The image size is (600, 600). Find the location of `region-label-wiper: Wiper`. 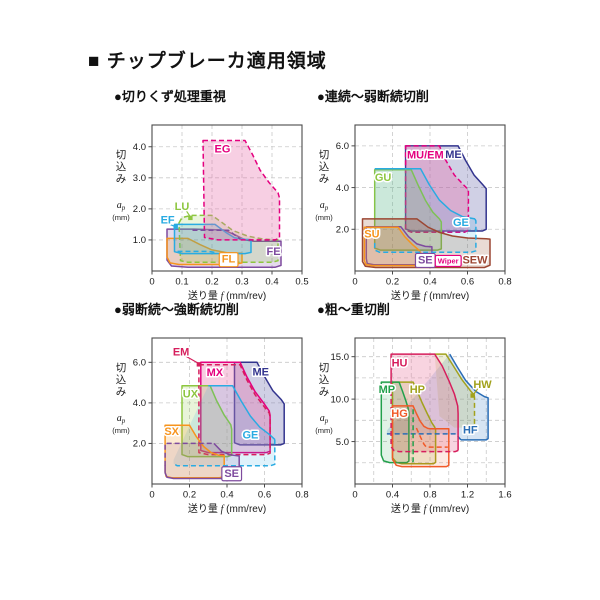

region-label-wiper: Wiper is located at coordinates (448, 260).